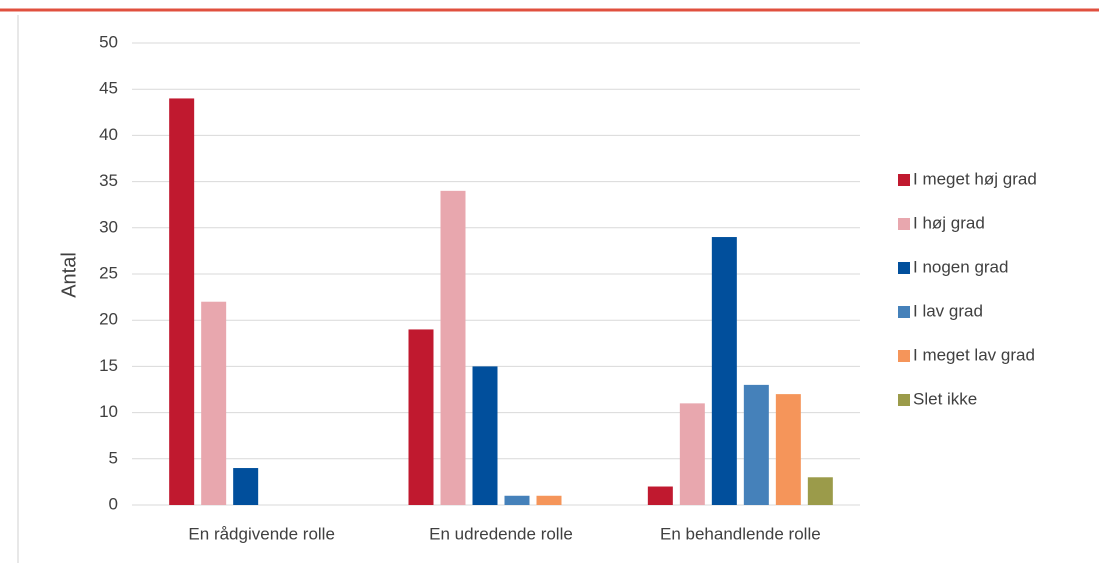 The width and height of the screenshot is (1099, 563). Describe the element at coordinates (113, 503) in the screenshot. I see `y-tick-label: 0` at that location.